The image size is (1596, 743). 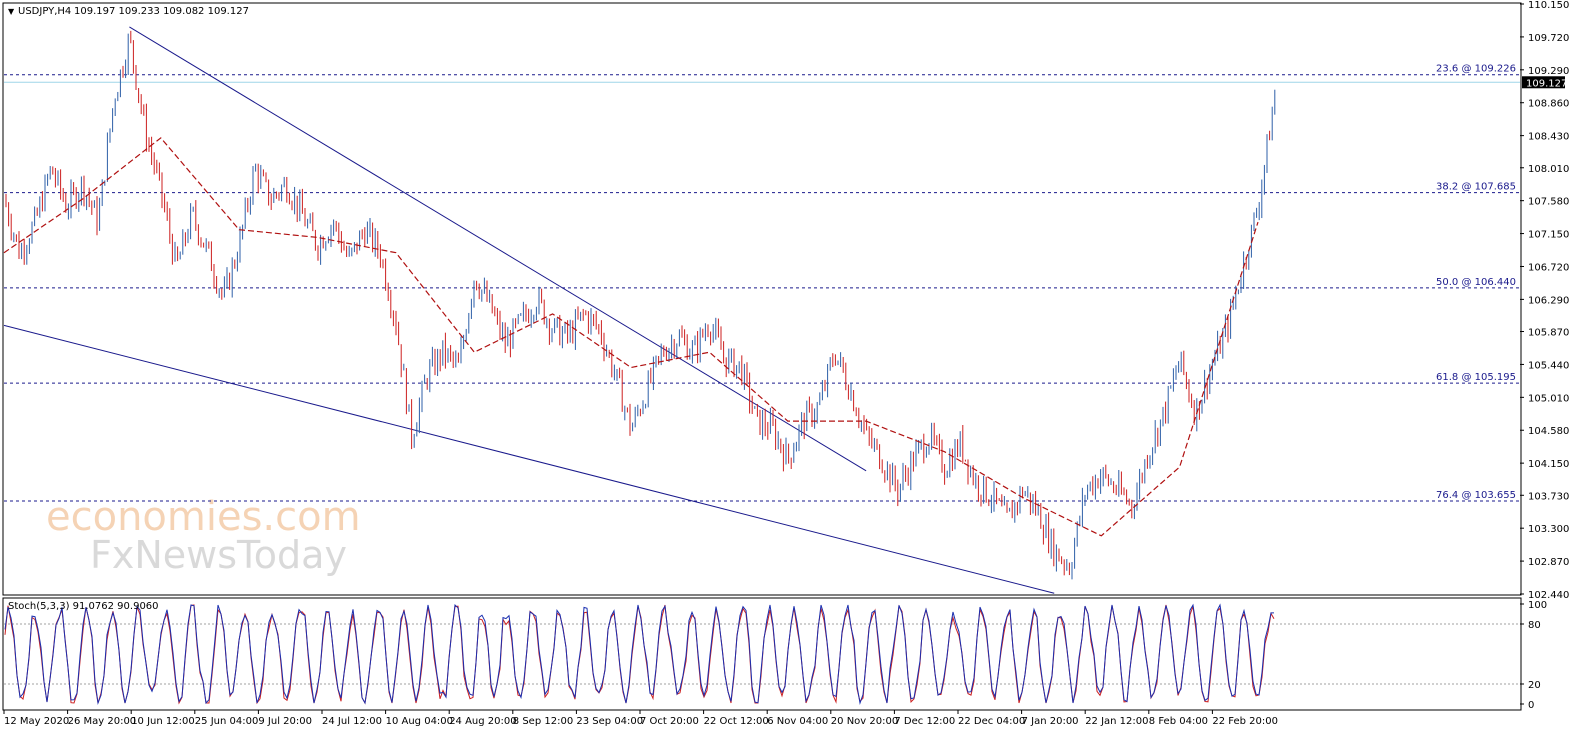 What do you see at coordinates (83, 606) in the screenshot?
I see `stochastic-label: Stoch(5,3,3) 91.0762 90.9060` at bounding box center [83, 606].